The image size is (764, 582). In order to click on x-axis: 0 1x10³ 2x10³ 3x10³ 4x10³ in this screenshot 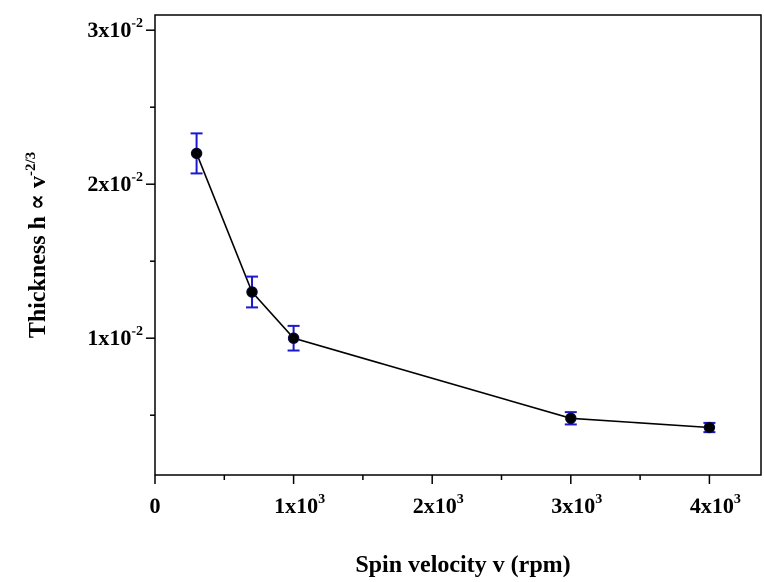, I will do `click(445, 496)`.